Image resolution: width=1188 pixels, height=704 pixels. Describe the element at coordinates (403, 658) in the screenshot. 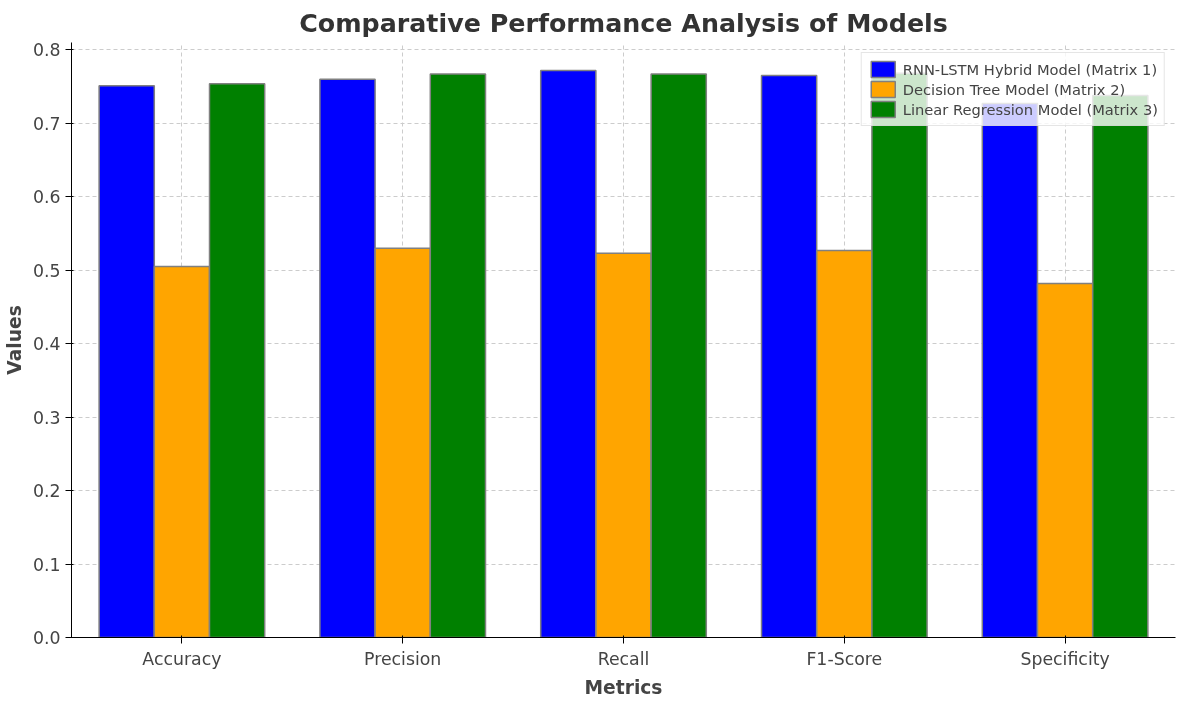

I see `x-tick-label: Precision` at that location.